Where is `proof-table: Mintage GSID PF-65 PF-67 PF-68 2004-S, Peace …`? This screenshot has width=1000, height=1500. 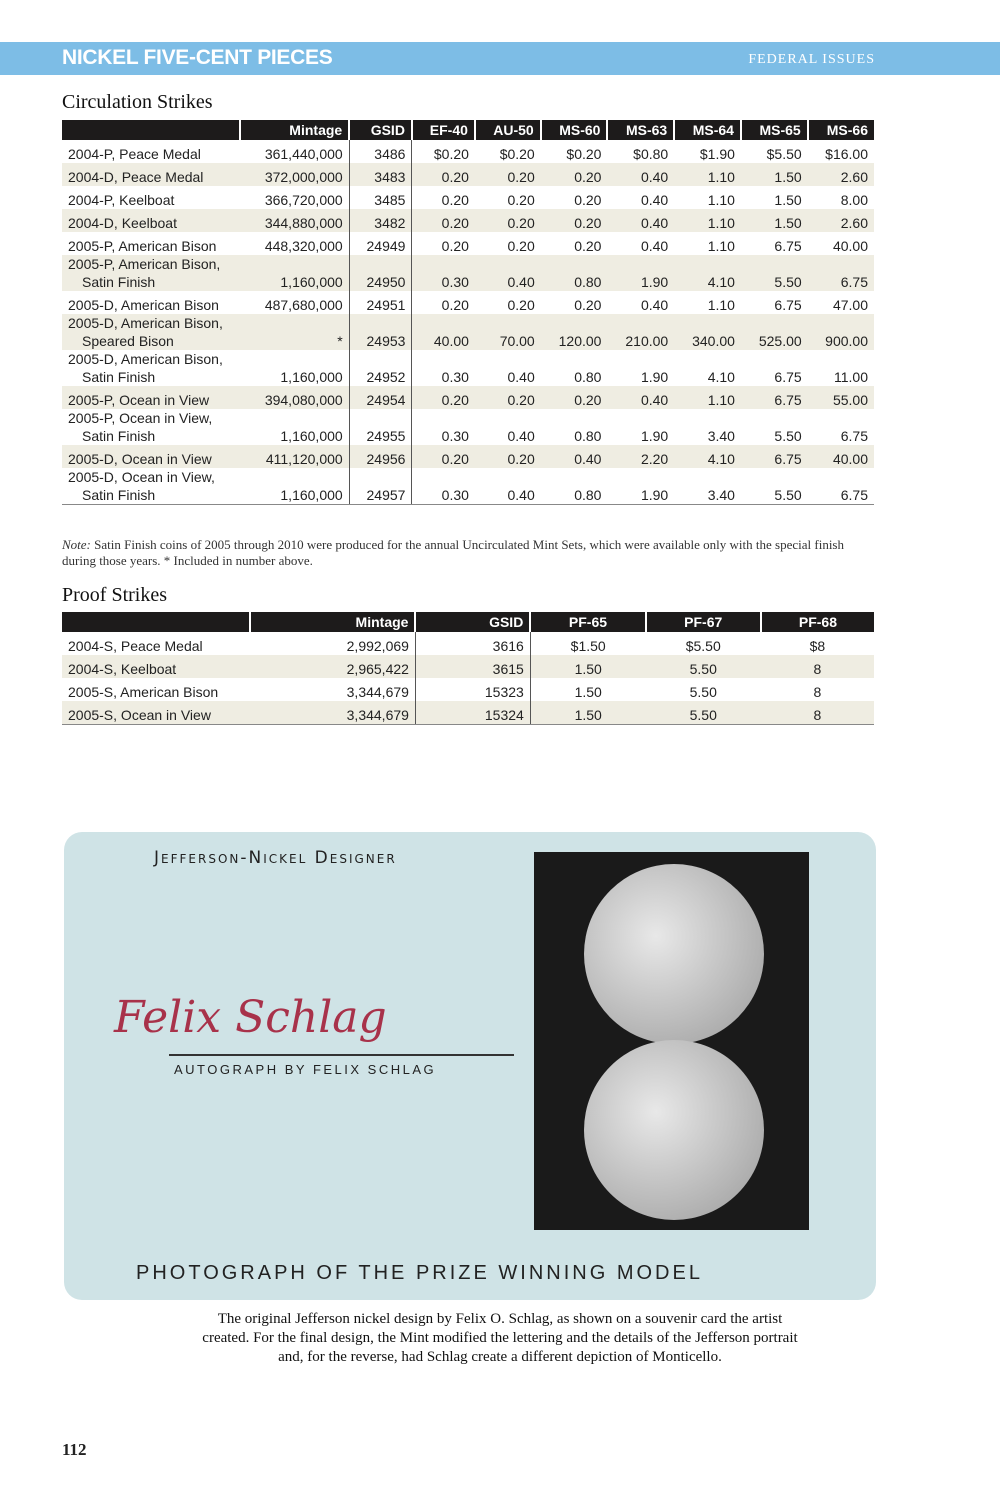 proof-table: Mintage GSID PF-65 PF-67 PF-68 2004-S, Peace … is located at coordinates (468, 668).